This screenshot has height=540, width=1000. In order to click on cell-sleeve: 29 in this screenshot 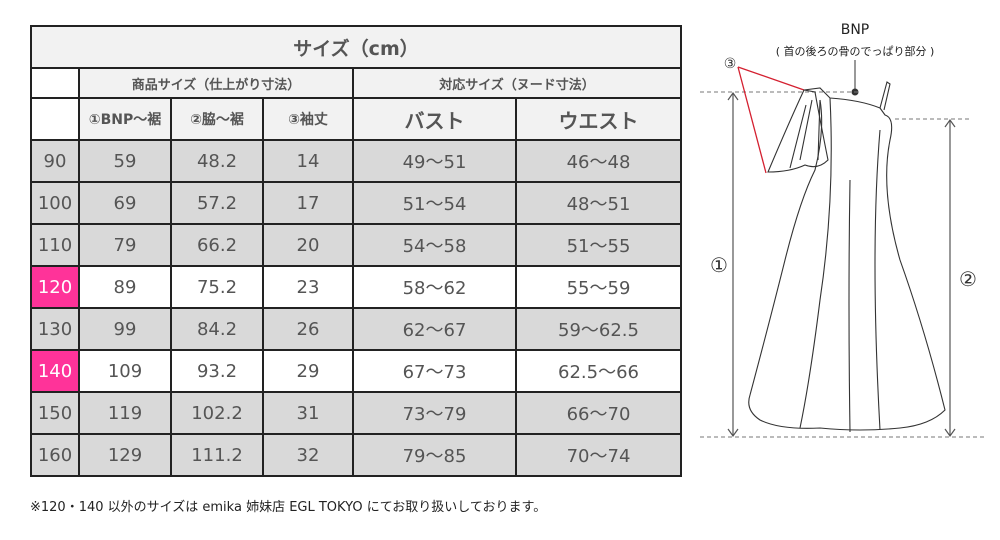, I will do `click(308, 371)`.